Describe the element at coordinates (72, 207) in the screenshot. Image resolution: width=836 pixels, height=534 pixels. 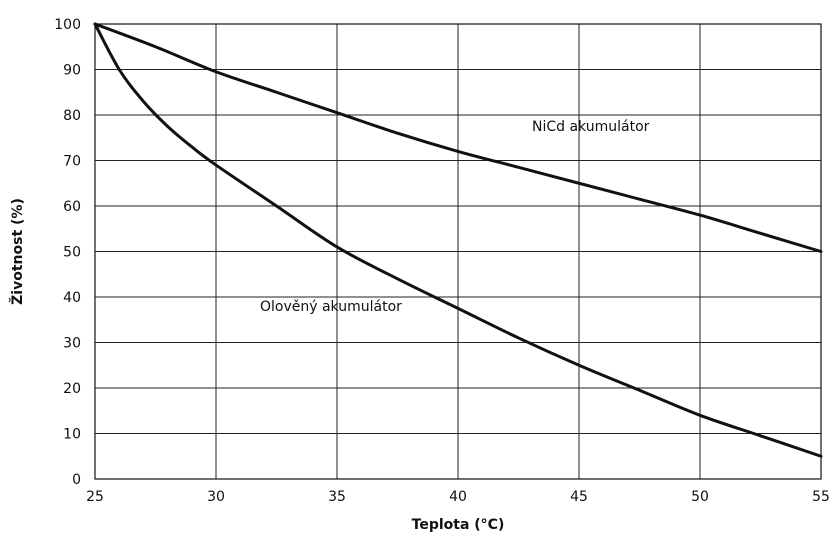
I see `y-tick-label: 60` at that location.